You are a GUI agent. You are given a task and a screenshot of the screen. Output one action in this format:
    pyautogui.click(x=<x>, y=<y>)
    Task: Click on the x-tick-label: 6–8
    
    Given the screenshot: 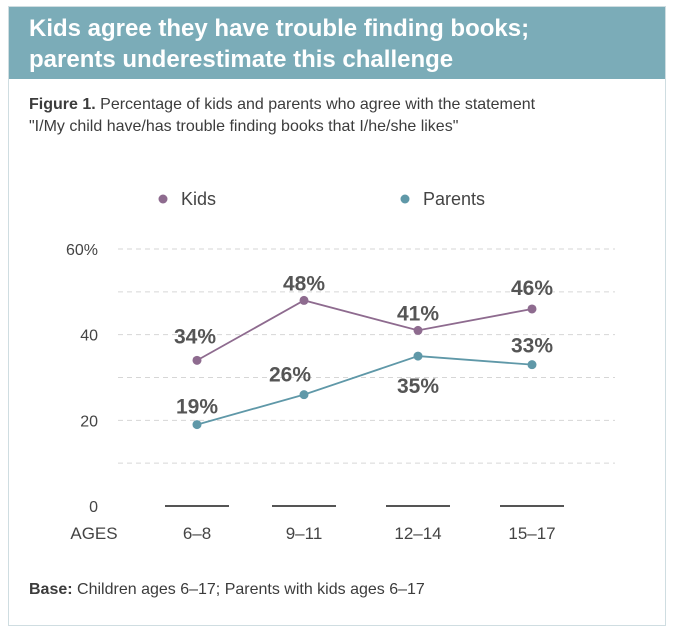 What is the action you would take?
    pyautogui.click(x=197, y=533)
    